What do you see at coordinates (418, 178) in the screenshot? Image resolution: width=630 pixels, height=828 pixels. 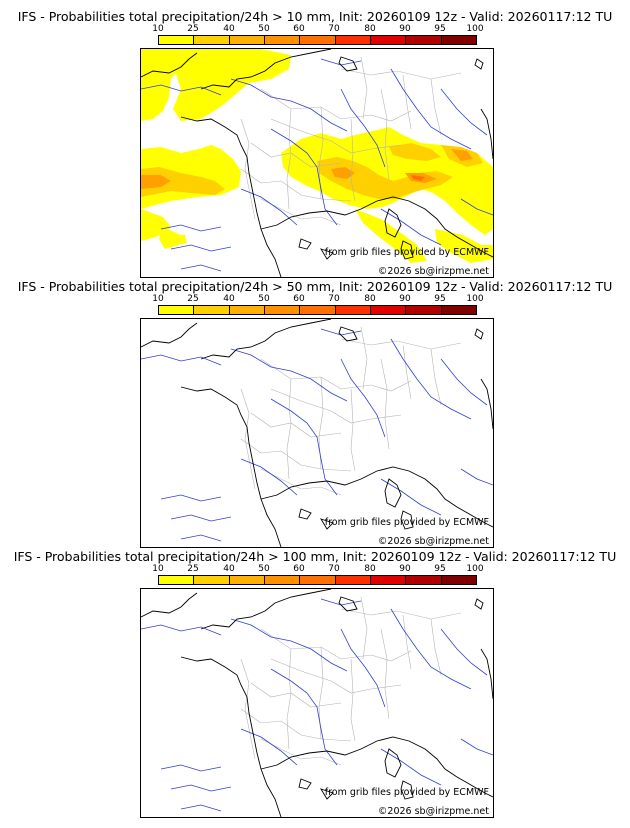 I see `precip-area-peak` at bounding box center [418, 178].